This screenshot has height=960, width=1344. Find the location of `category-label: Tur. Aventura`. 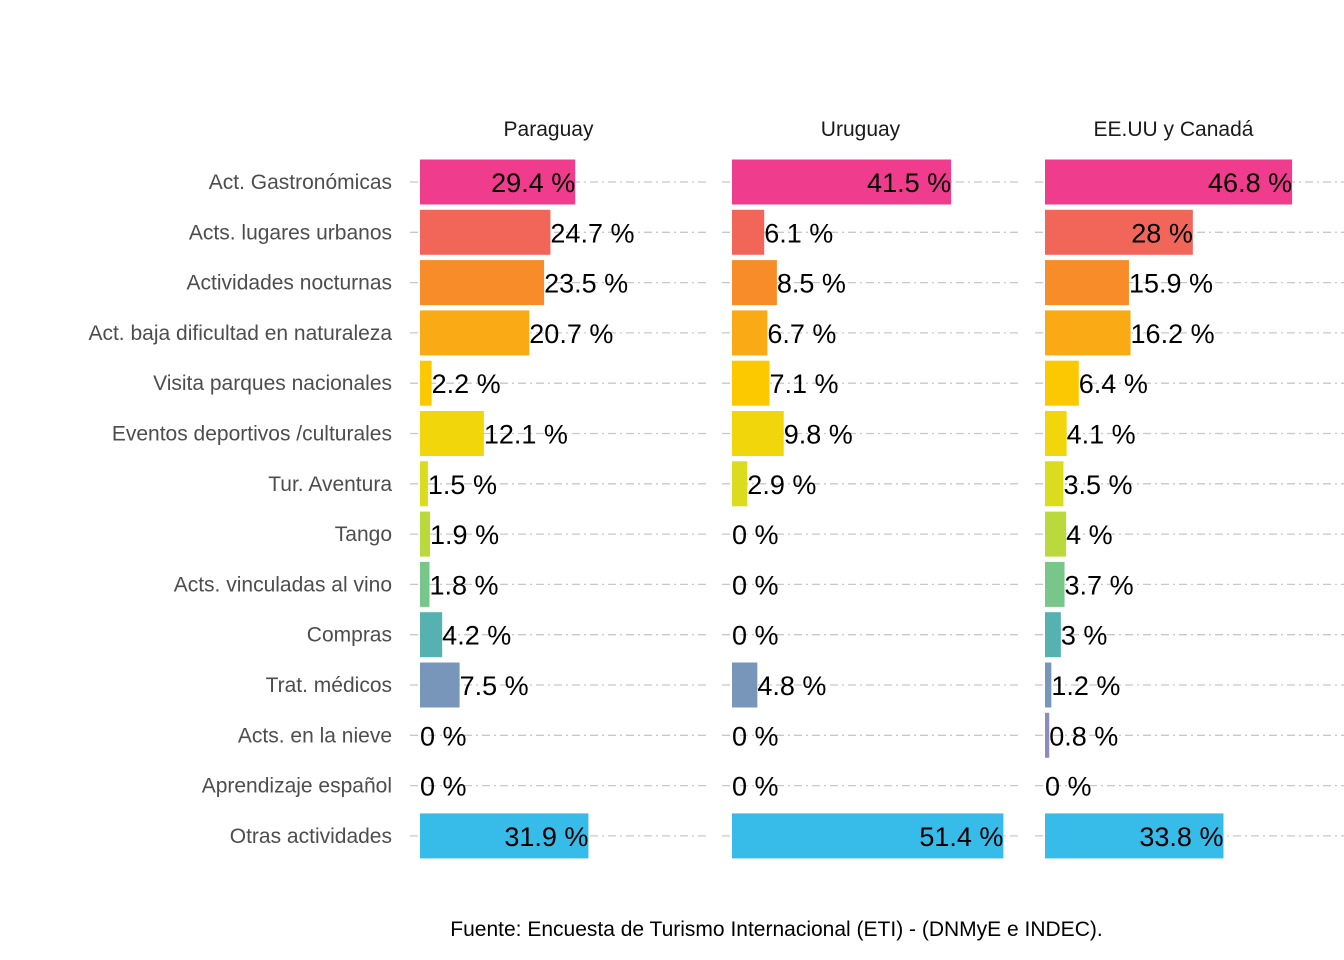

category-label: Tur. Aventura is located at coordinates (330, 484).